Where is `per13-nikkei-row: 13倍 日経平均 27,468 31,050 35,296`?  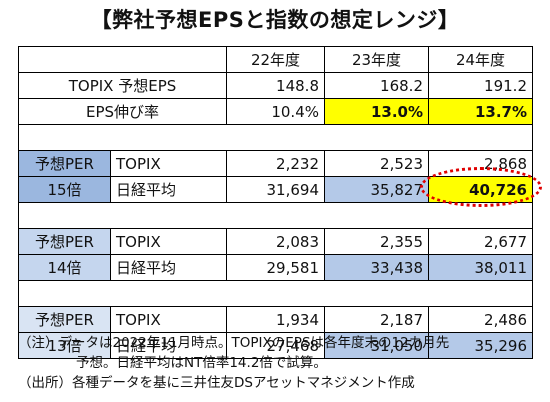
per13-nikkei-row: 13倍 日経平均 27,468 31,050 35,296 is located at coordinates (275, 345).